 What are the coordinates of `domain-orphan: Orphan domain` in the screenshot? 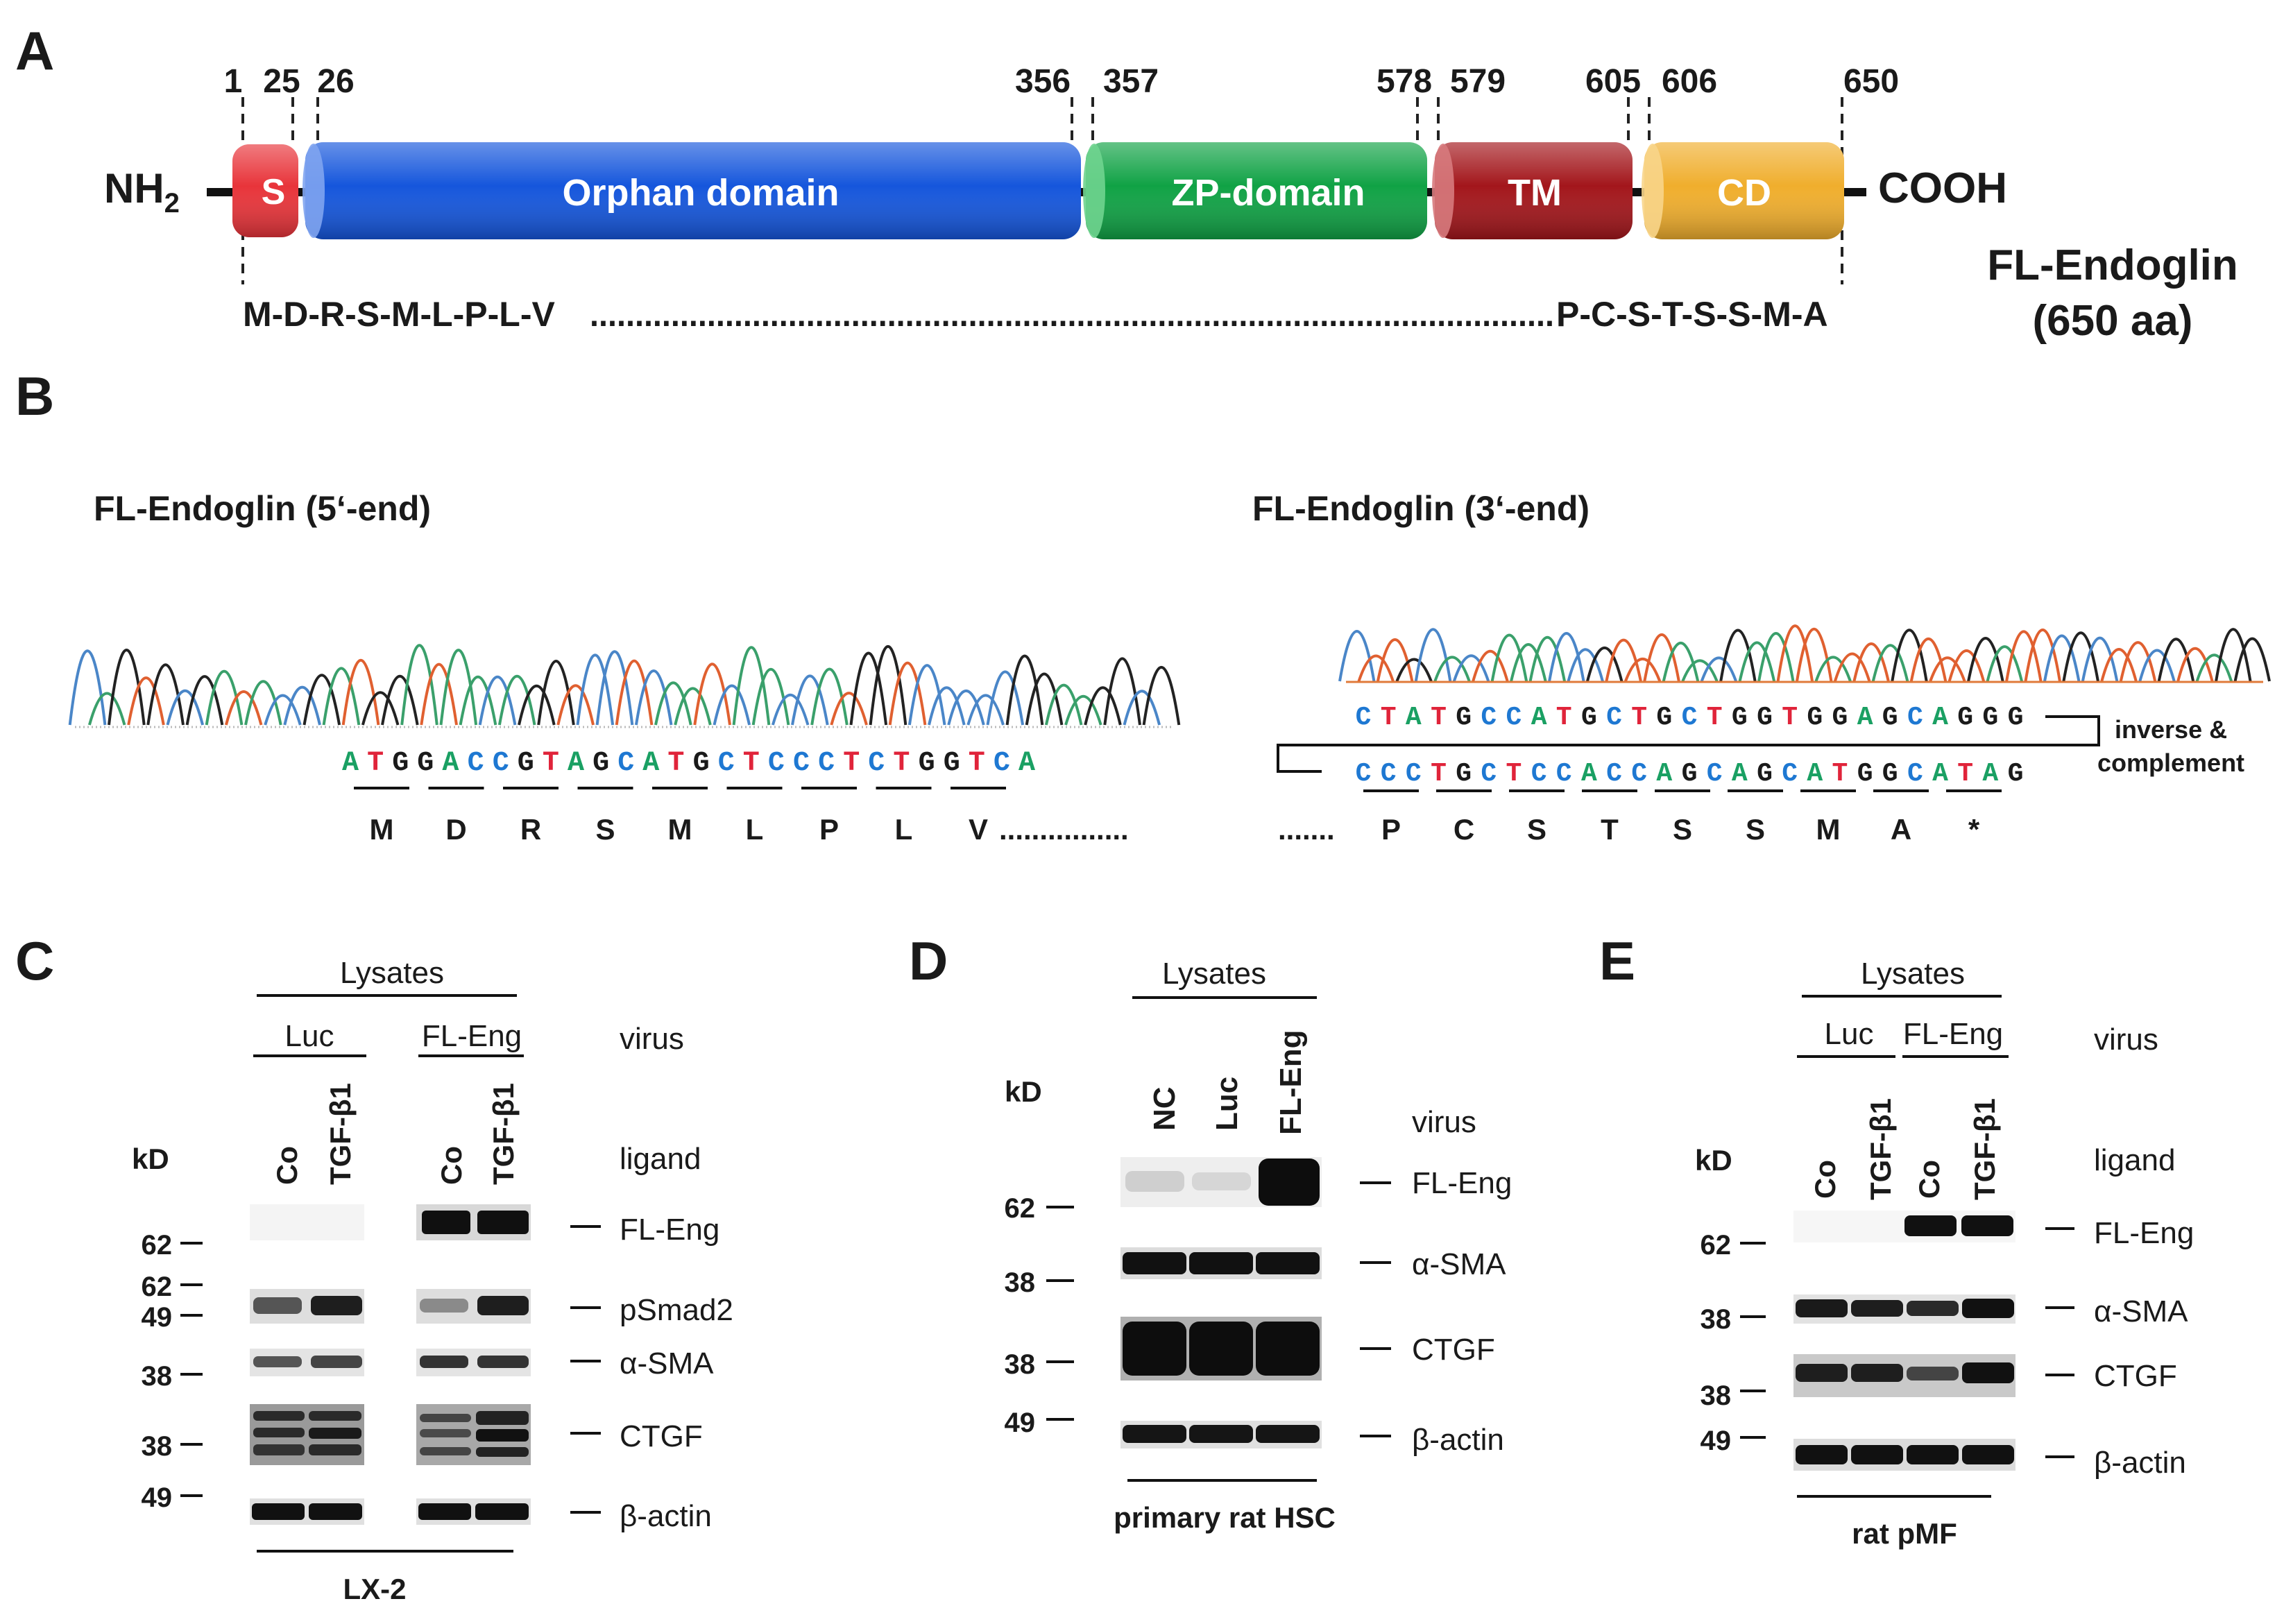 It's located at (692, 191).